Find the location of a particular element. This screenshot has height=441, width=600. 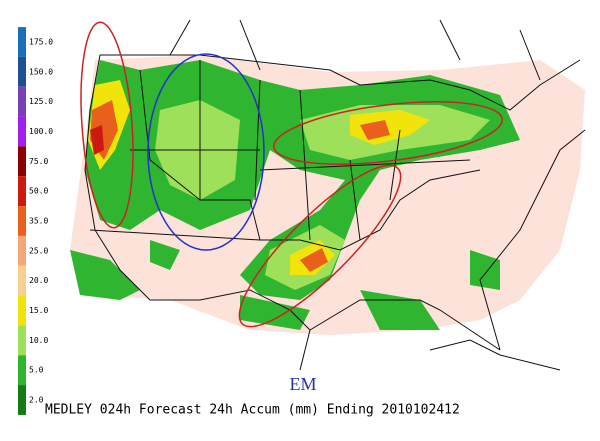

red-area is located at coordinates (97, 140).